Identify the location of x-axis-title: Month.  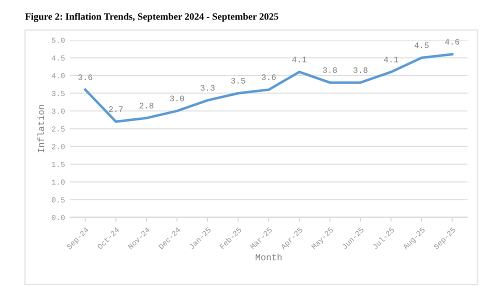
(269, 257).